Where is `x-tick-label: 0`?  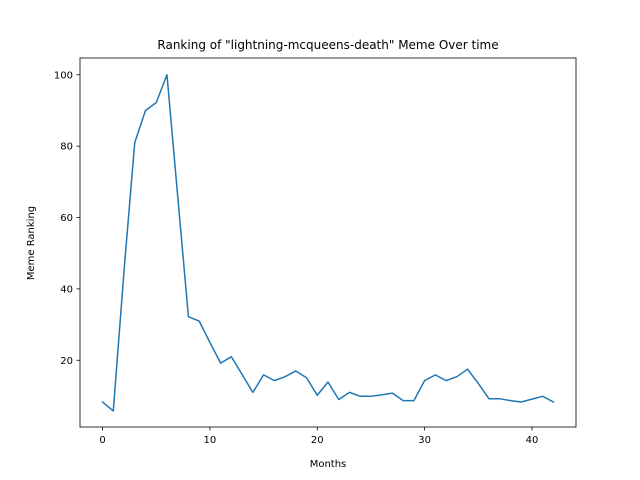 x-tick-label: 0 is located at coordinates (102, 440).